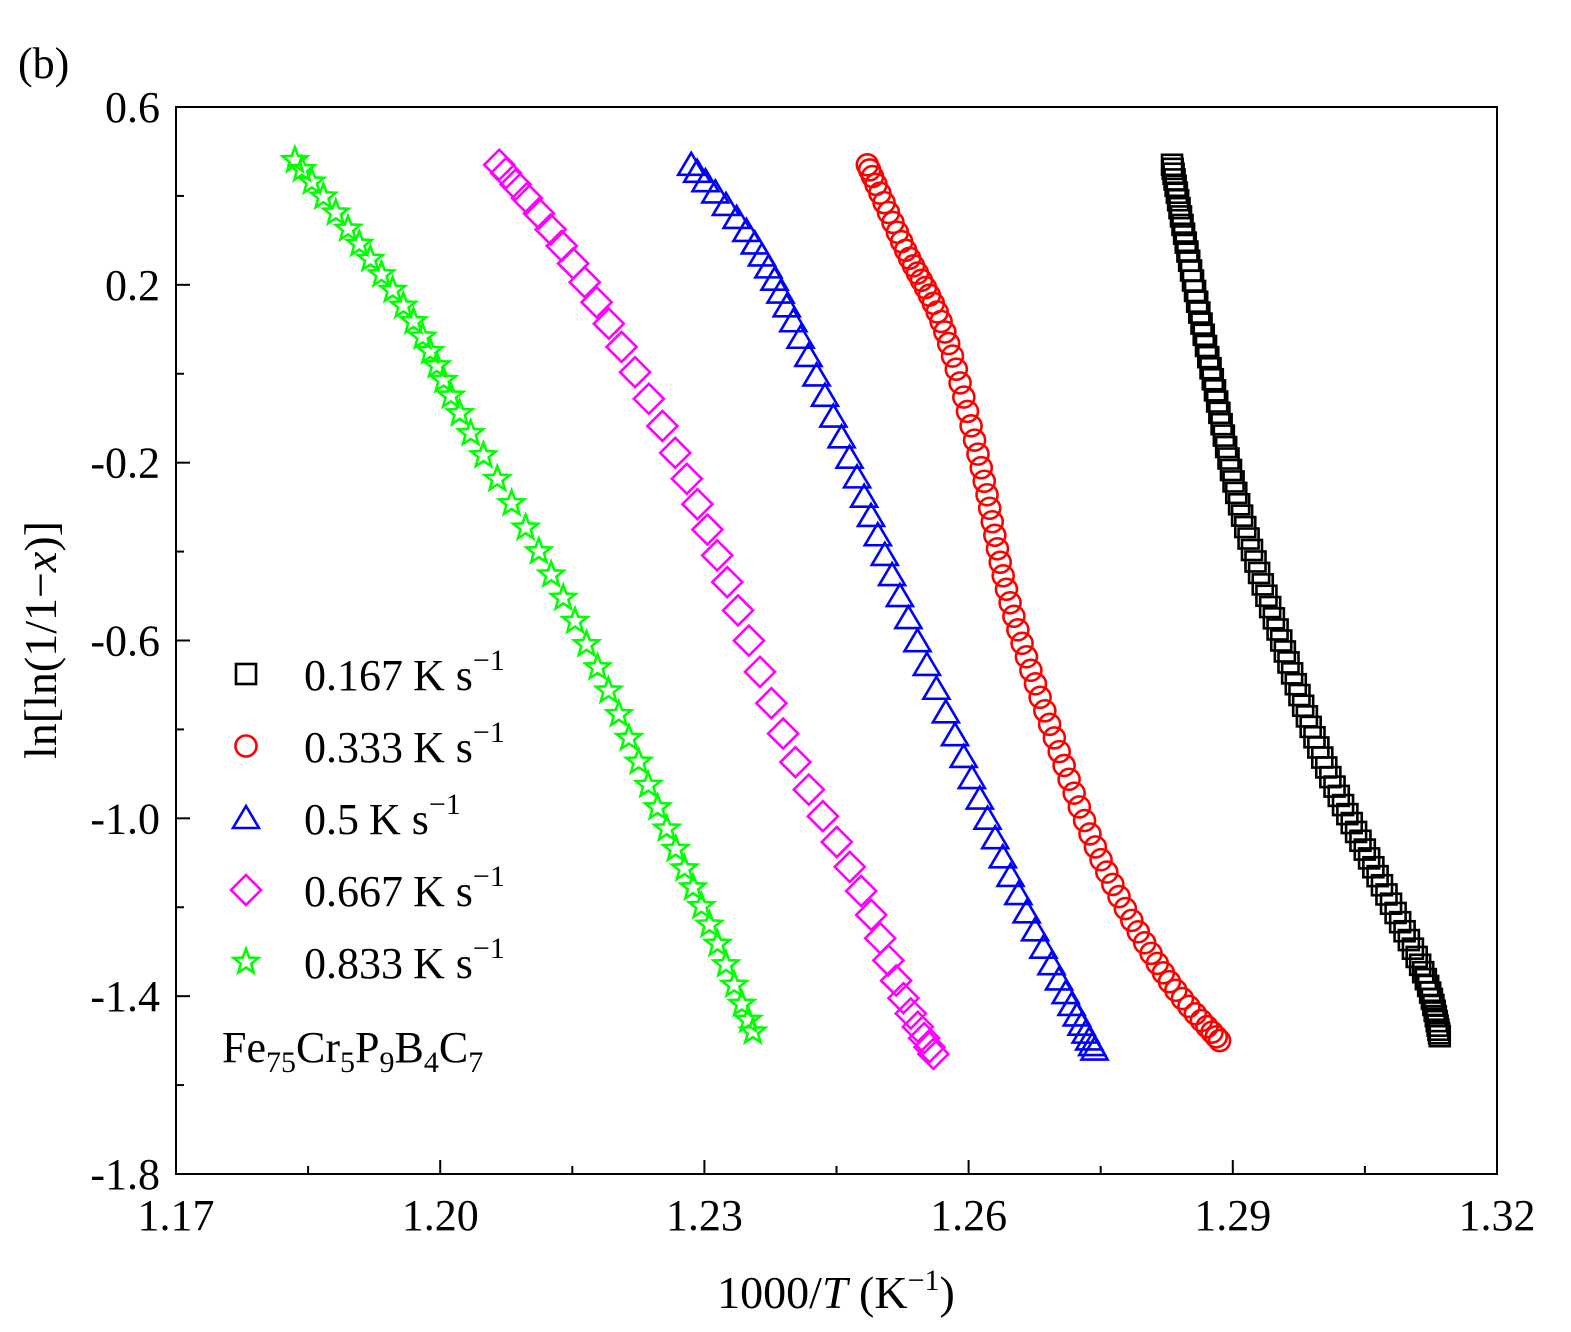 Image resolution: width=1571 pixels, height=1332 pixels. What do you see at coordinates (453, 1047) in the screenshot?
I see `comp-c: C` at bounding box center [453, 1047].